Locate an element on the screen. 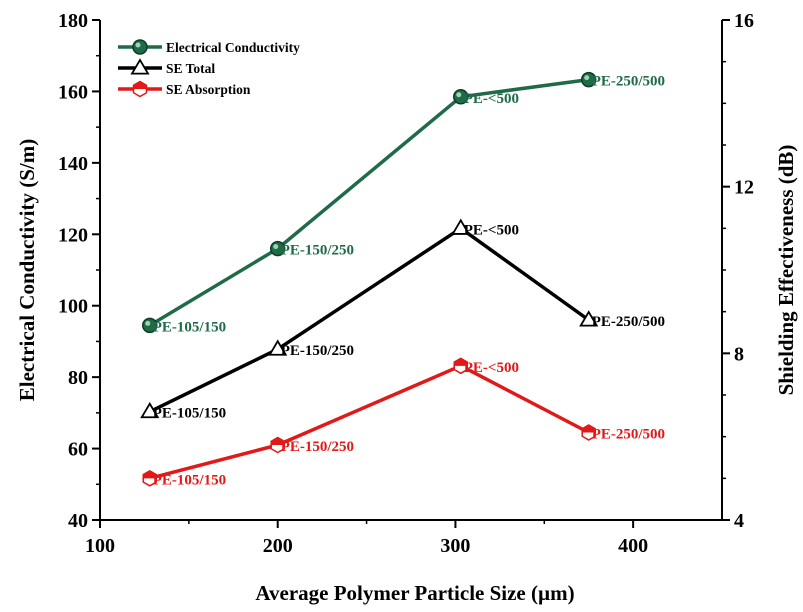 The height and width of the screenshot is (612, 803). y-tick-label: 80 is located at coordinates (78, 378).